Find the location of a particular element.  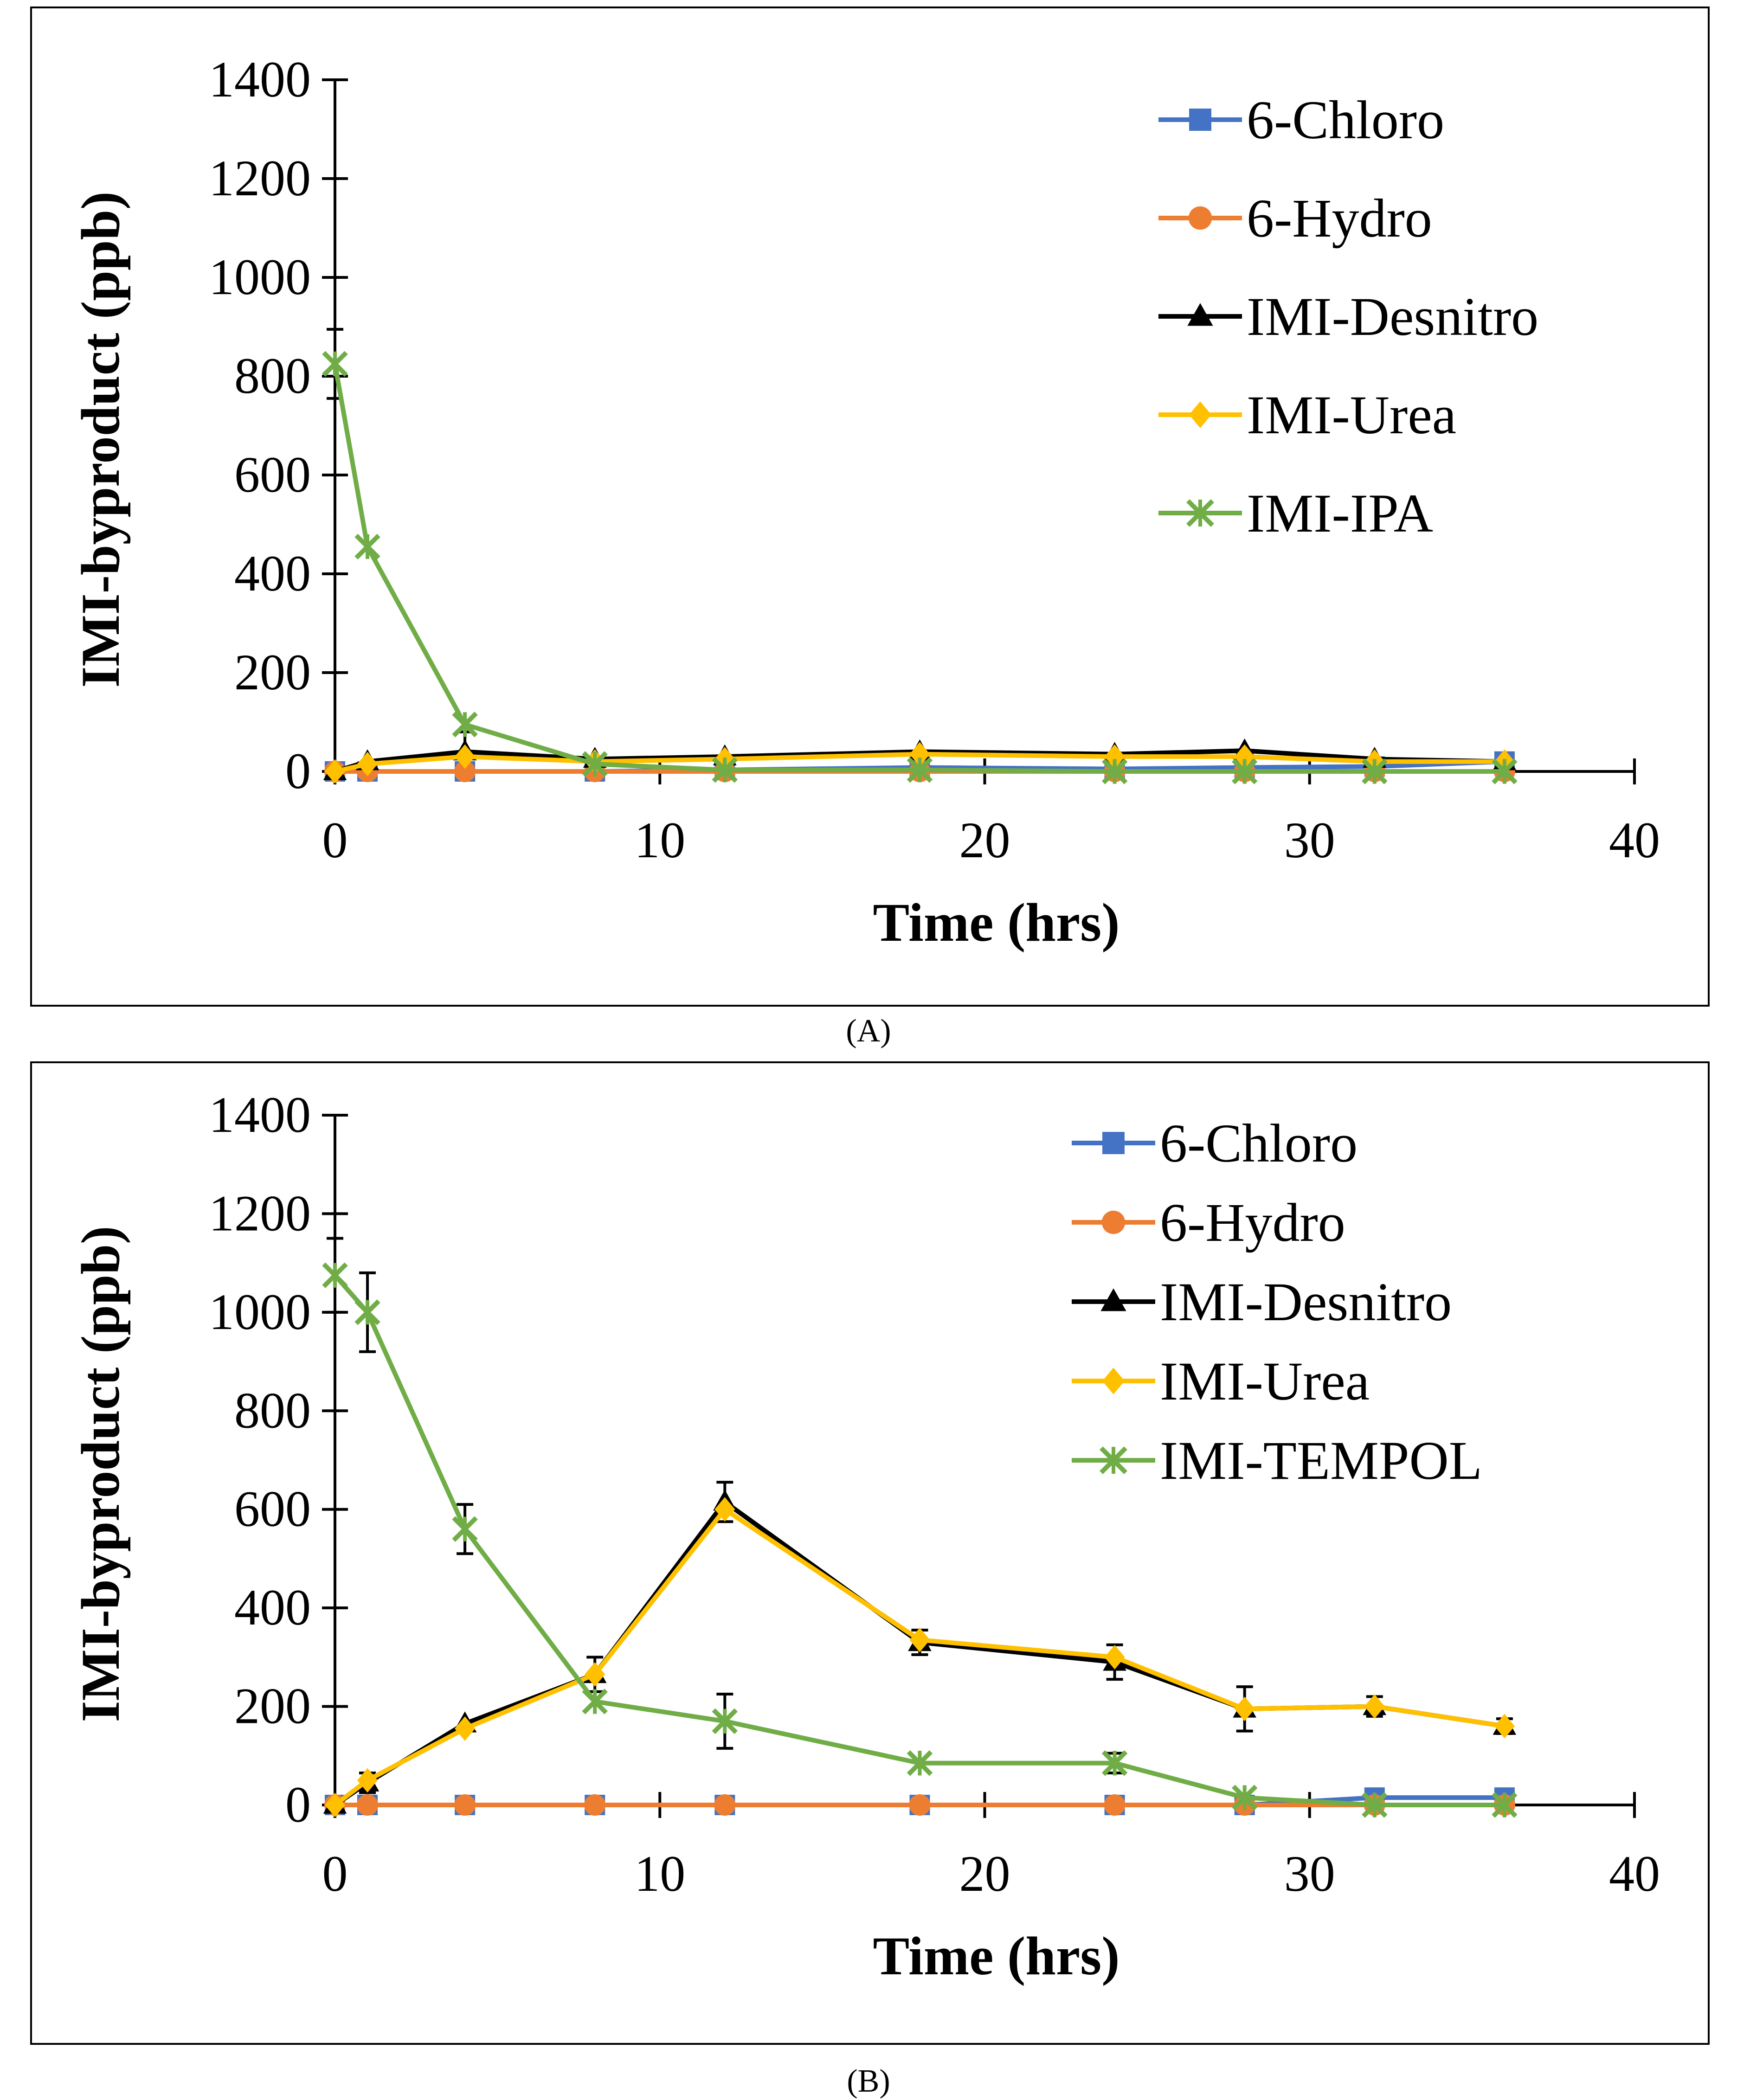

y-tick-label: 800 is located at coordinates (272, 375).